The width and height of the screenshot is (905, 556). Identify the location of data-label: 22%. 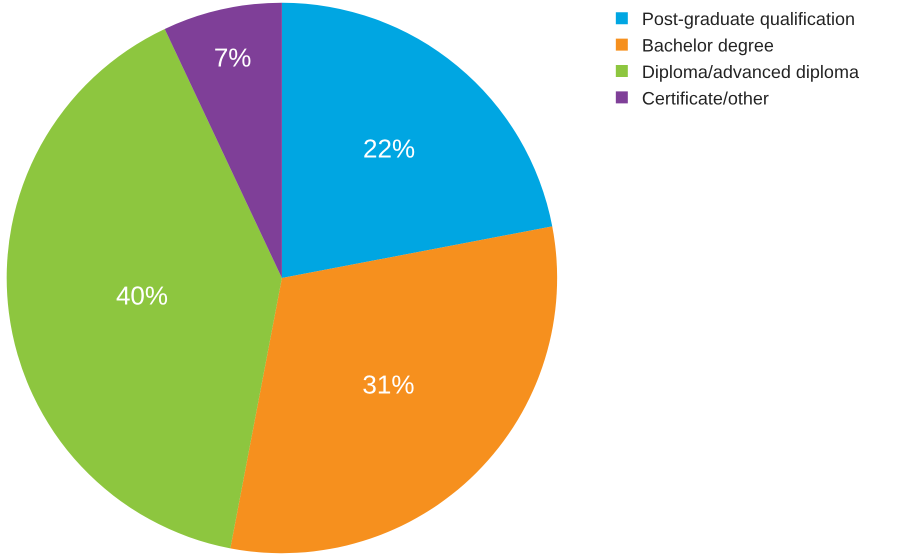
(389, 148).